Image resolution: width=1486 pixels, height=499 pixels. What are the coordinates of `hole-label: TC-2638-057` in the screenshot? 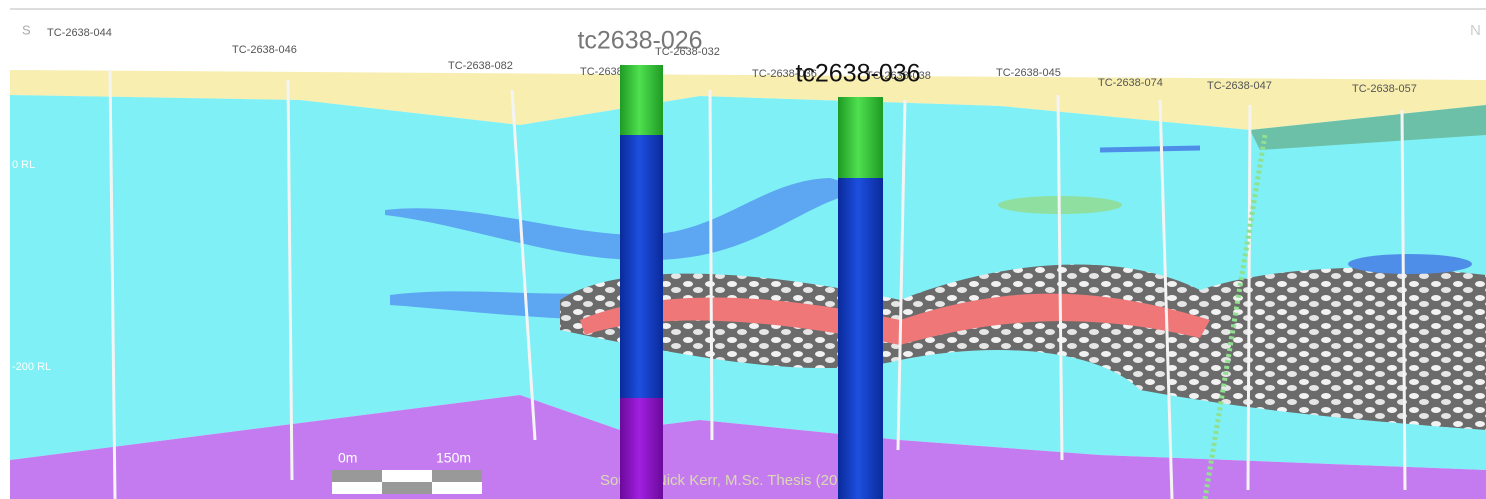 It's located at (1384, 89).